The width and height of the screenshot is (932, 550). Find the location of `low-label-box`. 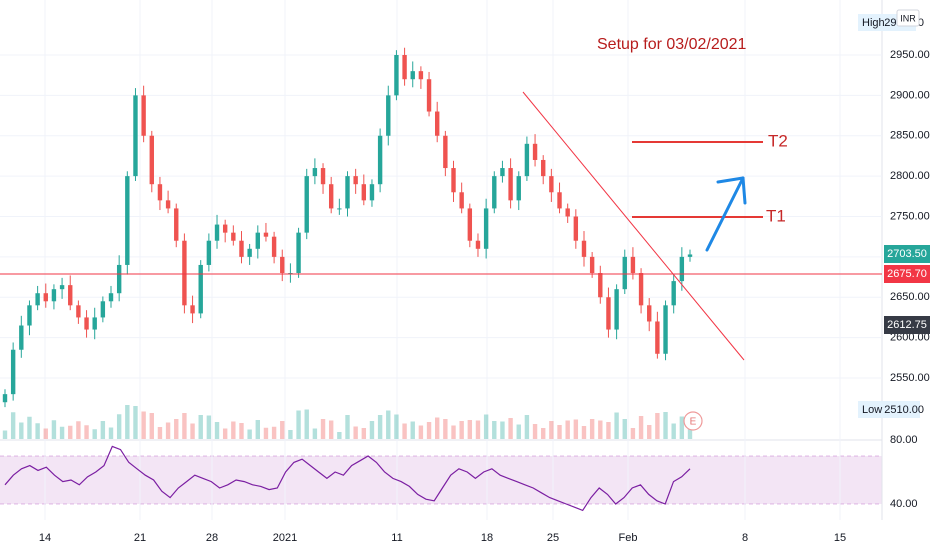

low-label-box is located at coordinates (889, 409).